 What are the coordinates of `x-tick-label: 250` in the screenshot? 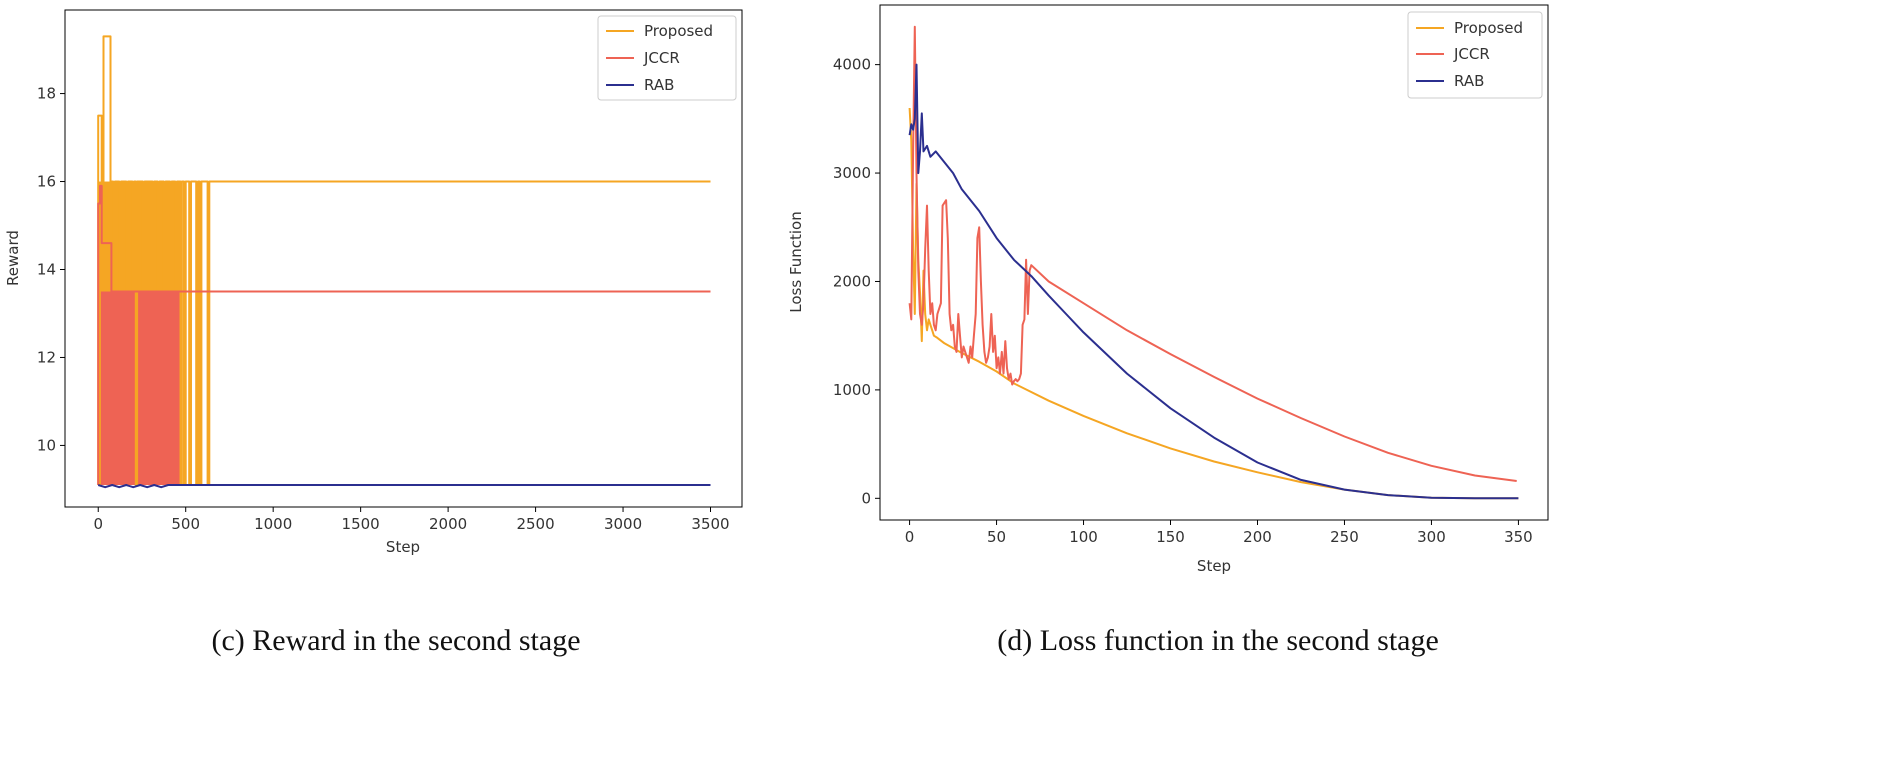 It's located at (1344, 537).